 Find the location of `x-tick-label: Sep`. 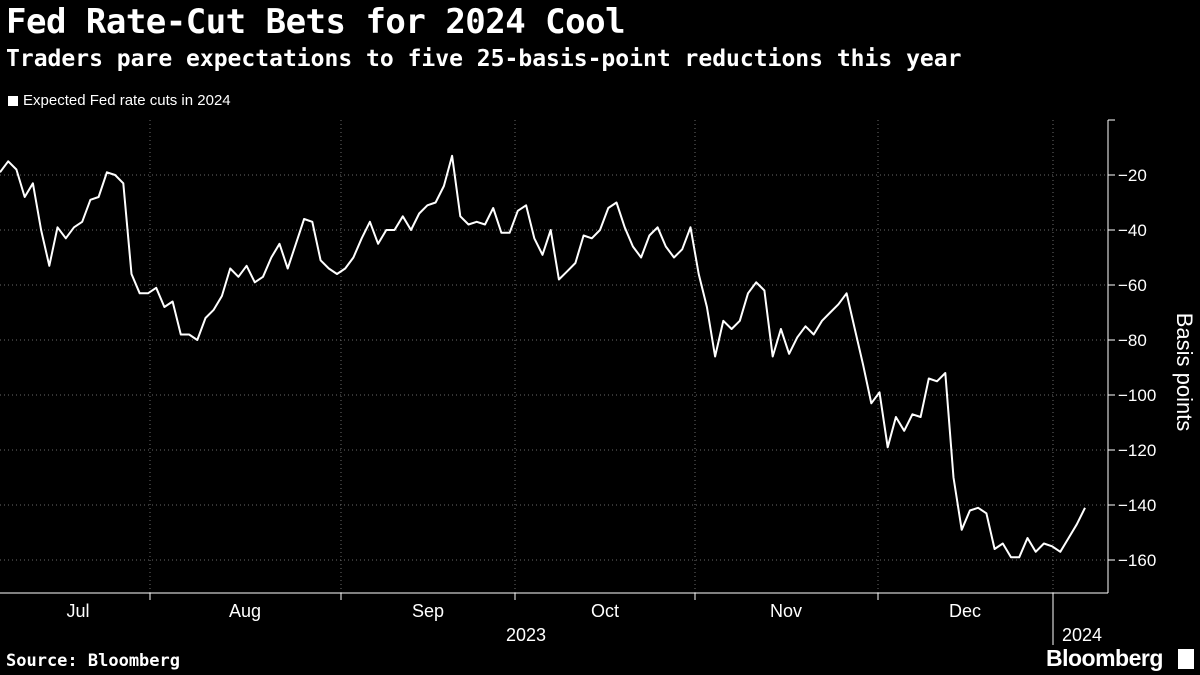

x-tick-label: Sep is located at coordinates (428, 611).